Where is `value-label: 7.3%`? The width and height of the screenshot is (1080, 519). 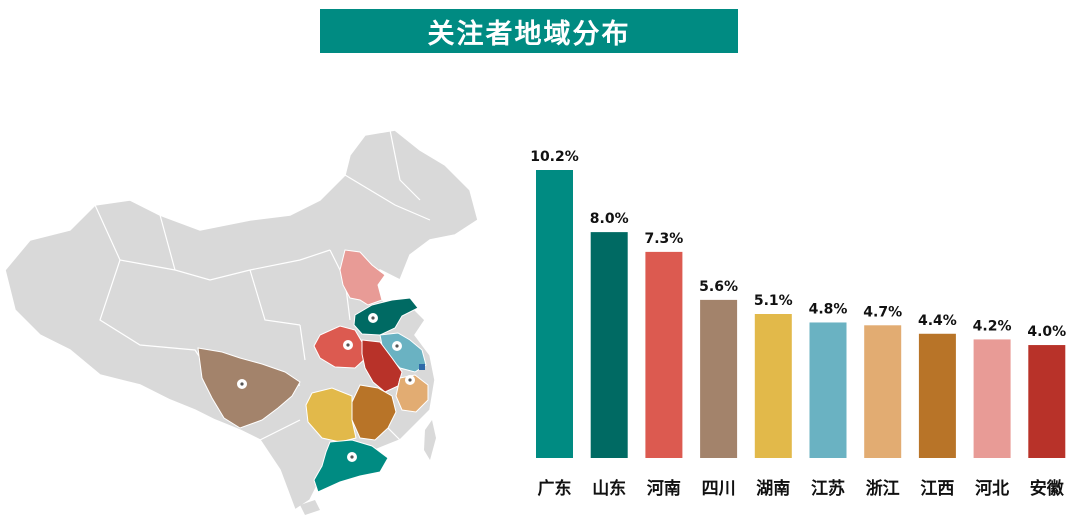 value-label: 7.3% is located at coordinates (663, 239).